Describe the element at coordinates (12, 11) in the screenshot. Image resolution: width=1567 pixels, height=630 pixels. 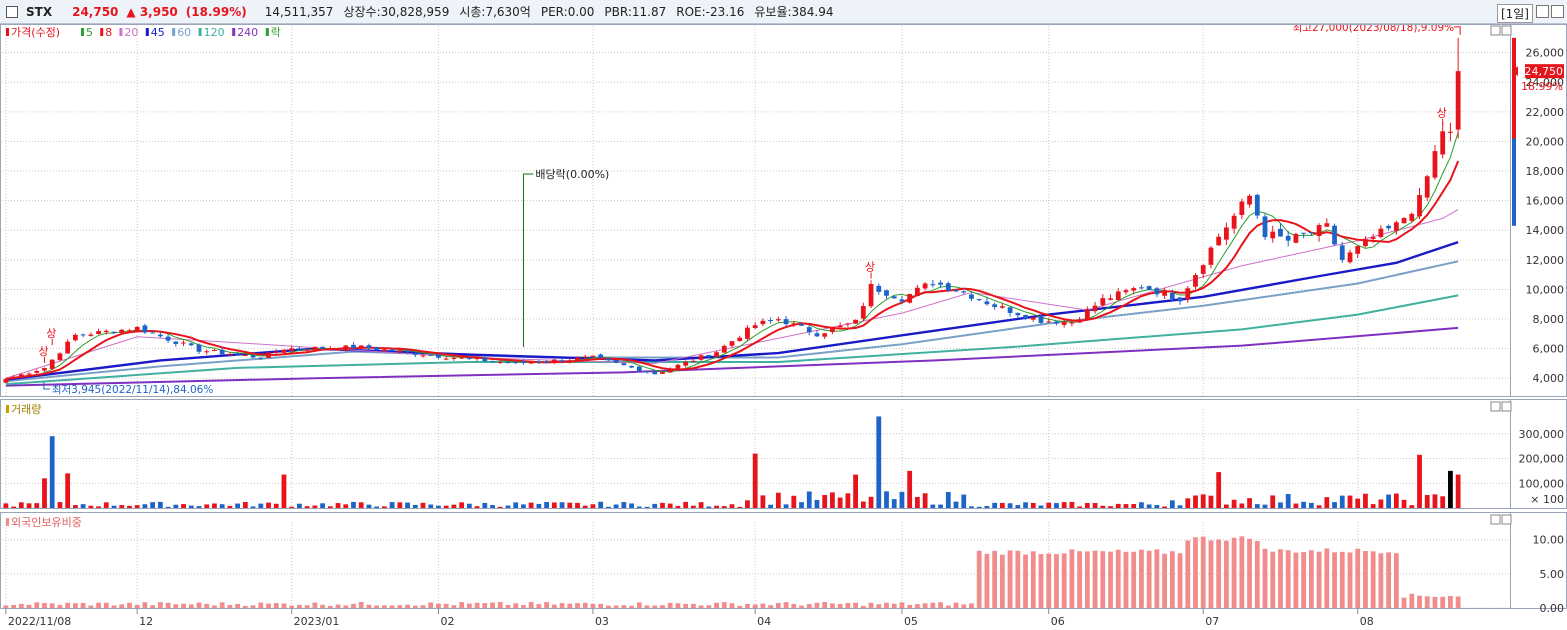
I see `checkbox-icon` at that location.